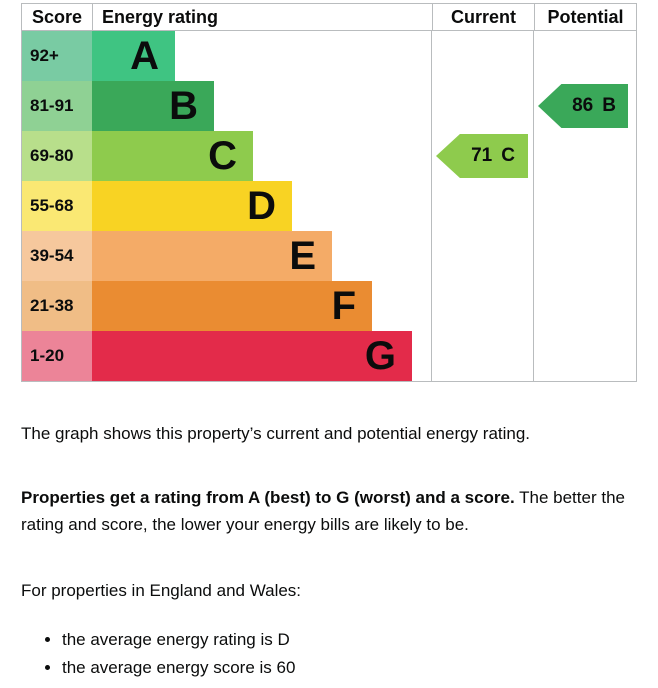 The width and height of the screenshot is (658, 688). Describe the element at coordinates (585, 17) in the screenshot. I see `column-header-potential: Potential` at that location.